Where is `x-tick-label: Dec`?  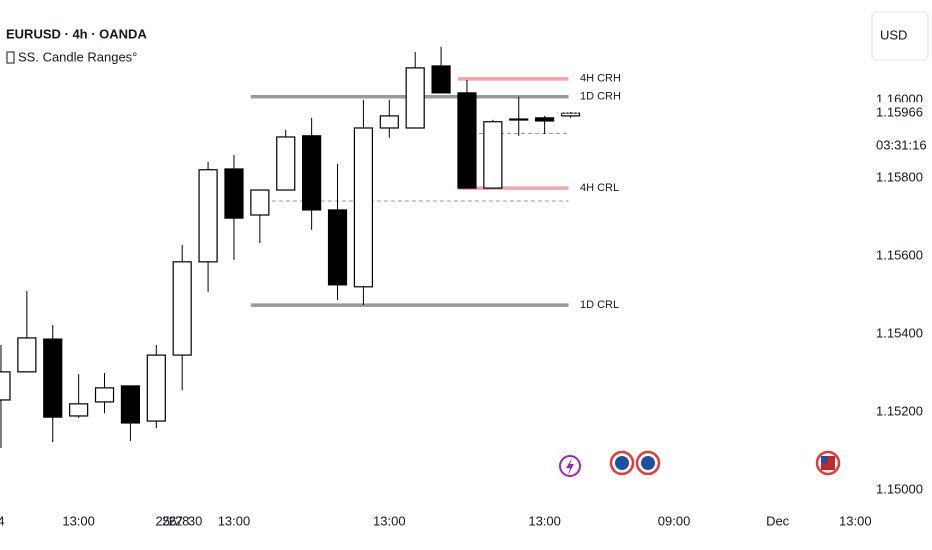 x-tick-label: Dec is located at coordinates (778, 520).